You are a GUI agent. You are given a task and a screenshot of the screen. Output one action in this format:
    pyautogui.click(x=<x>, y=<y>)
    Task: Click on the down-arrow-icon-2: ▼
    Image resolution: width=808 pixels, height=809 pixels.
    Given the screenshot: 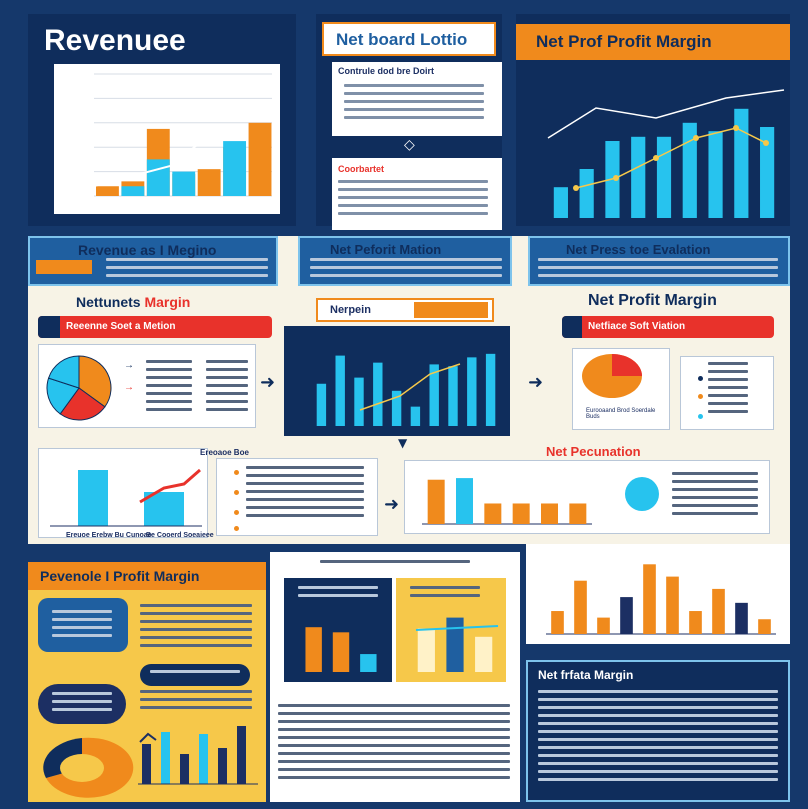 What is the action you would take?
    pyautogui.click(x=403, y=443)
    